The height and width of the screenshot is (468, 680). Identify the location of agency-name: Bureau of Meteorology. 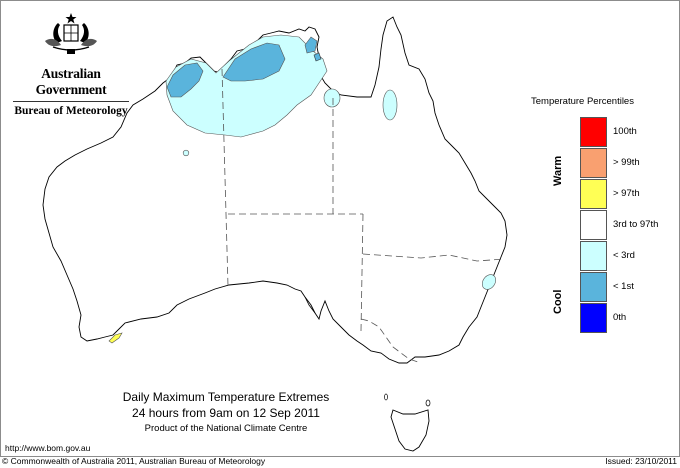
(71, 111).